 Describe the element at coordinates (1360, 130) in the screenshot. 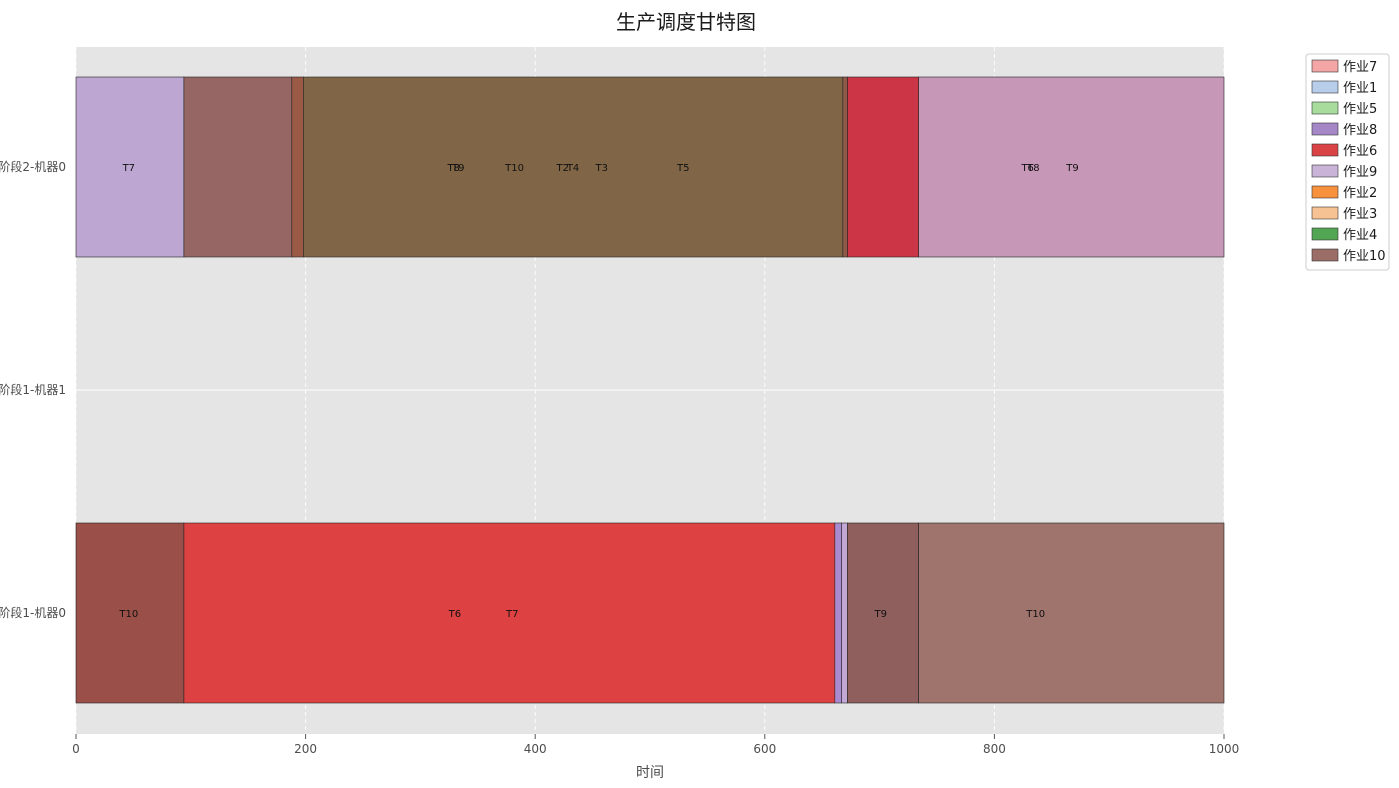

I see `legend-label: 作业8` at that location.